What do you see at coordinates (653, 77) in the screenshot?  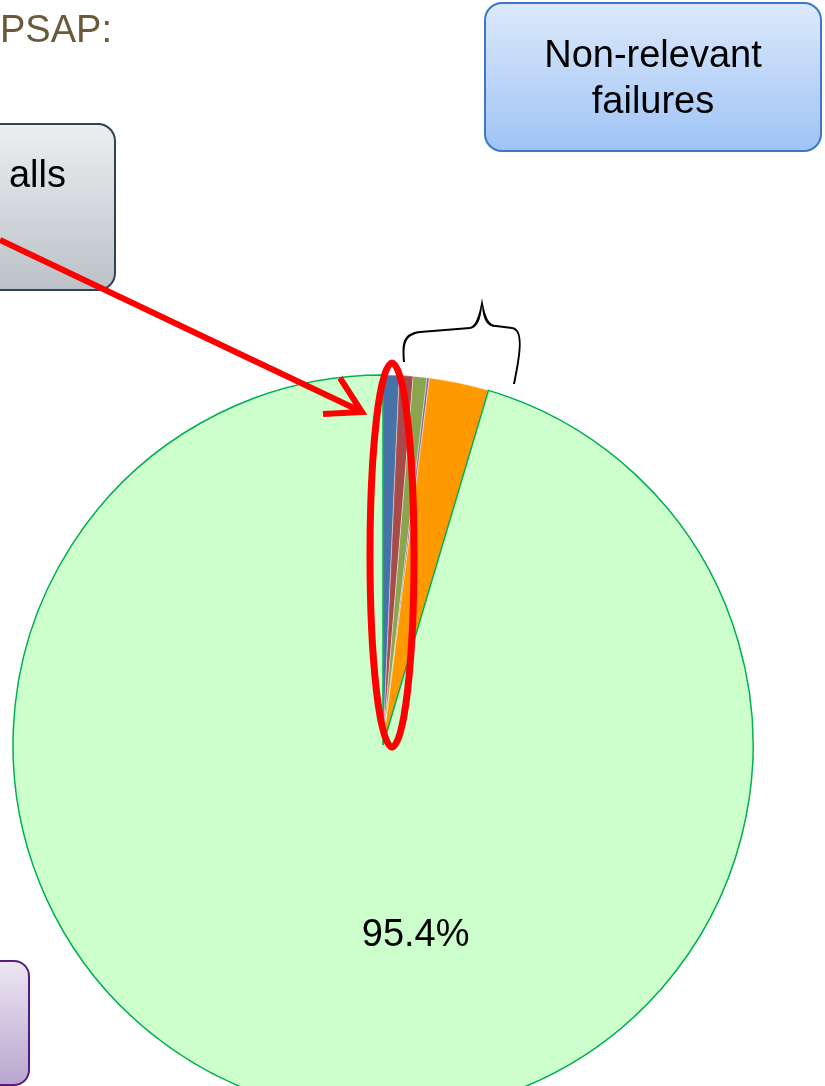 I see `text: Non-relevant failures` at bounding box center [653, 77].